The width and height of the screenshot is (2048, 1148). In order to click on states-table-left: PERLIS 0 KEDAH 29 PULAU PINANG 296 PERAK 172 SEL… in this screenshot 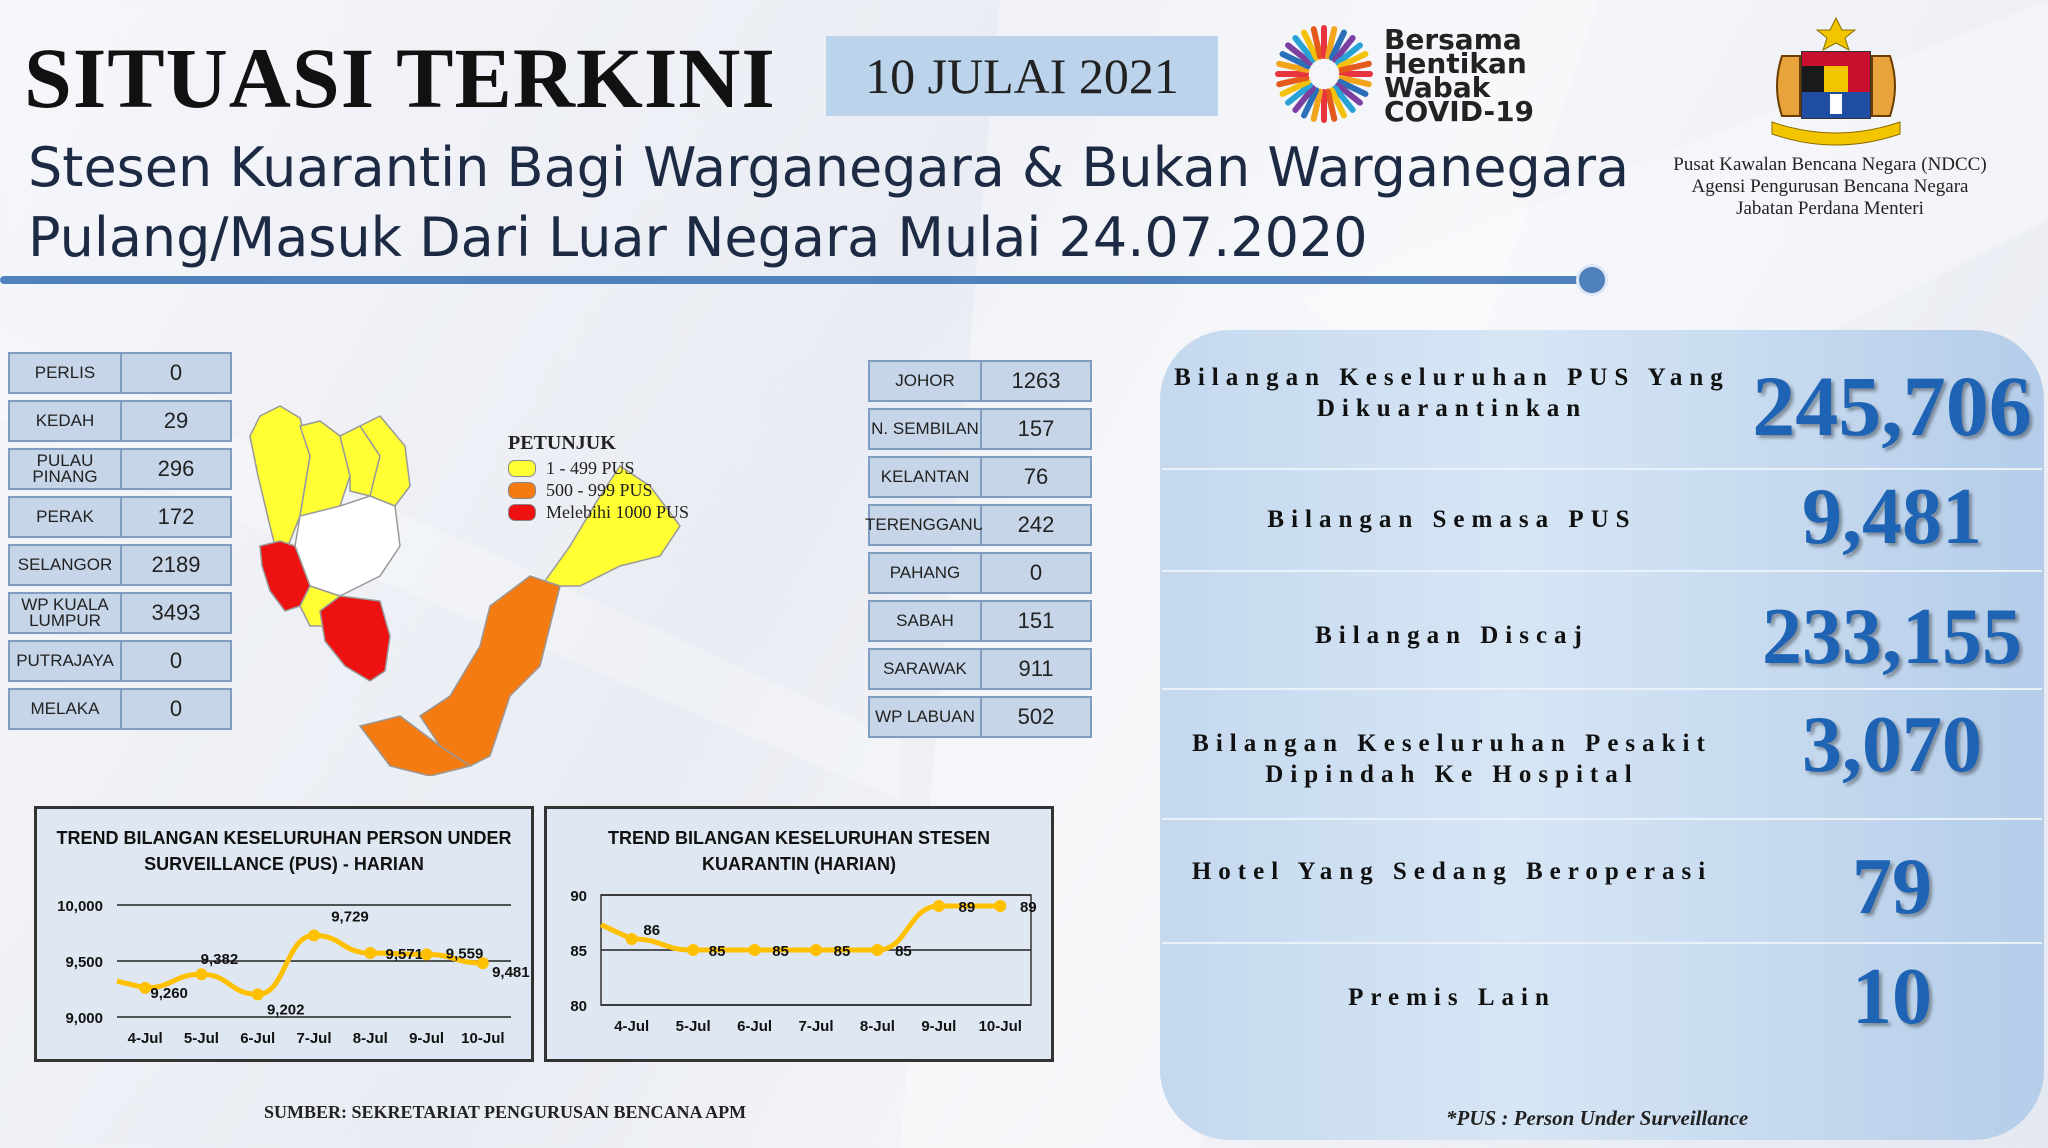, I will do `click(120, 544)`.